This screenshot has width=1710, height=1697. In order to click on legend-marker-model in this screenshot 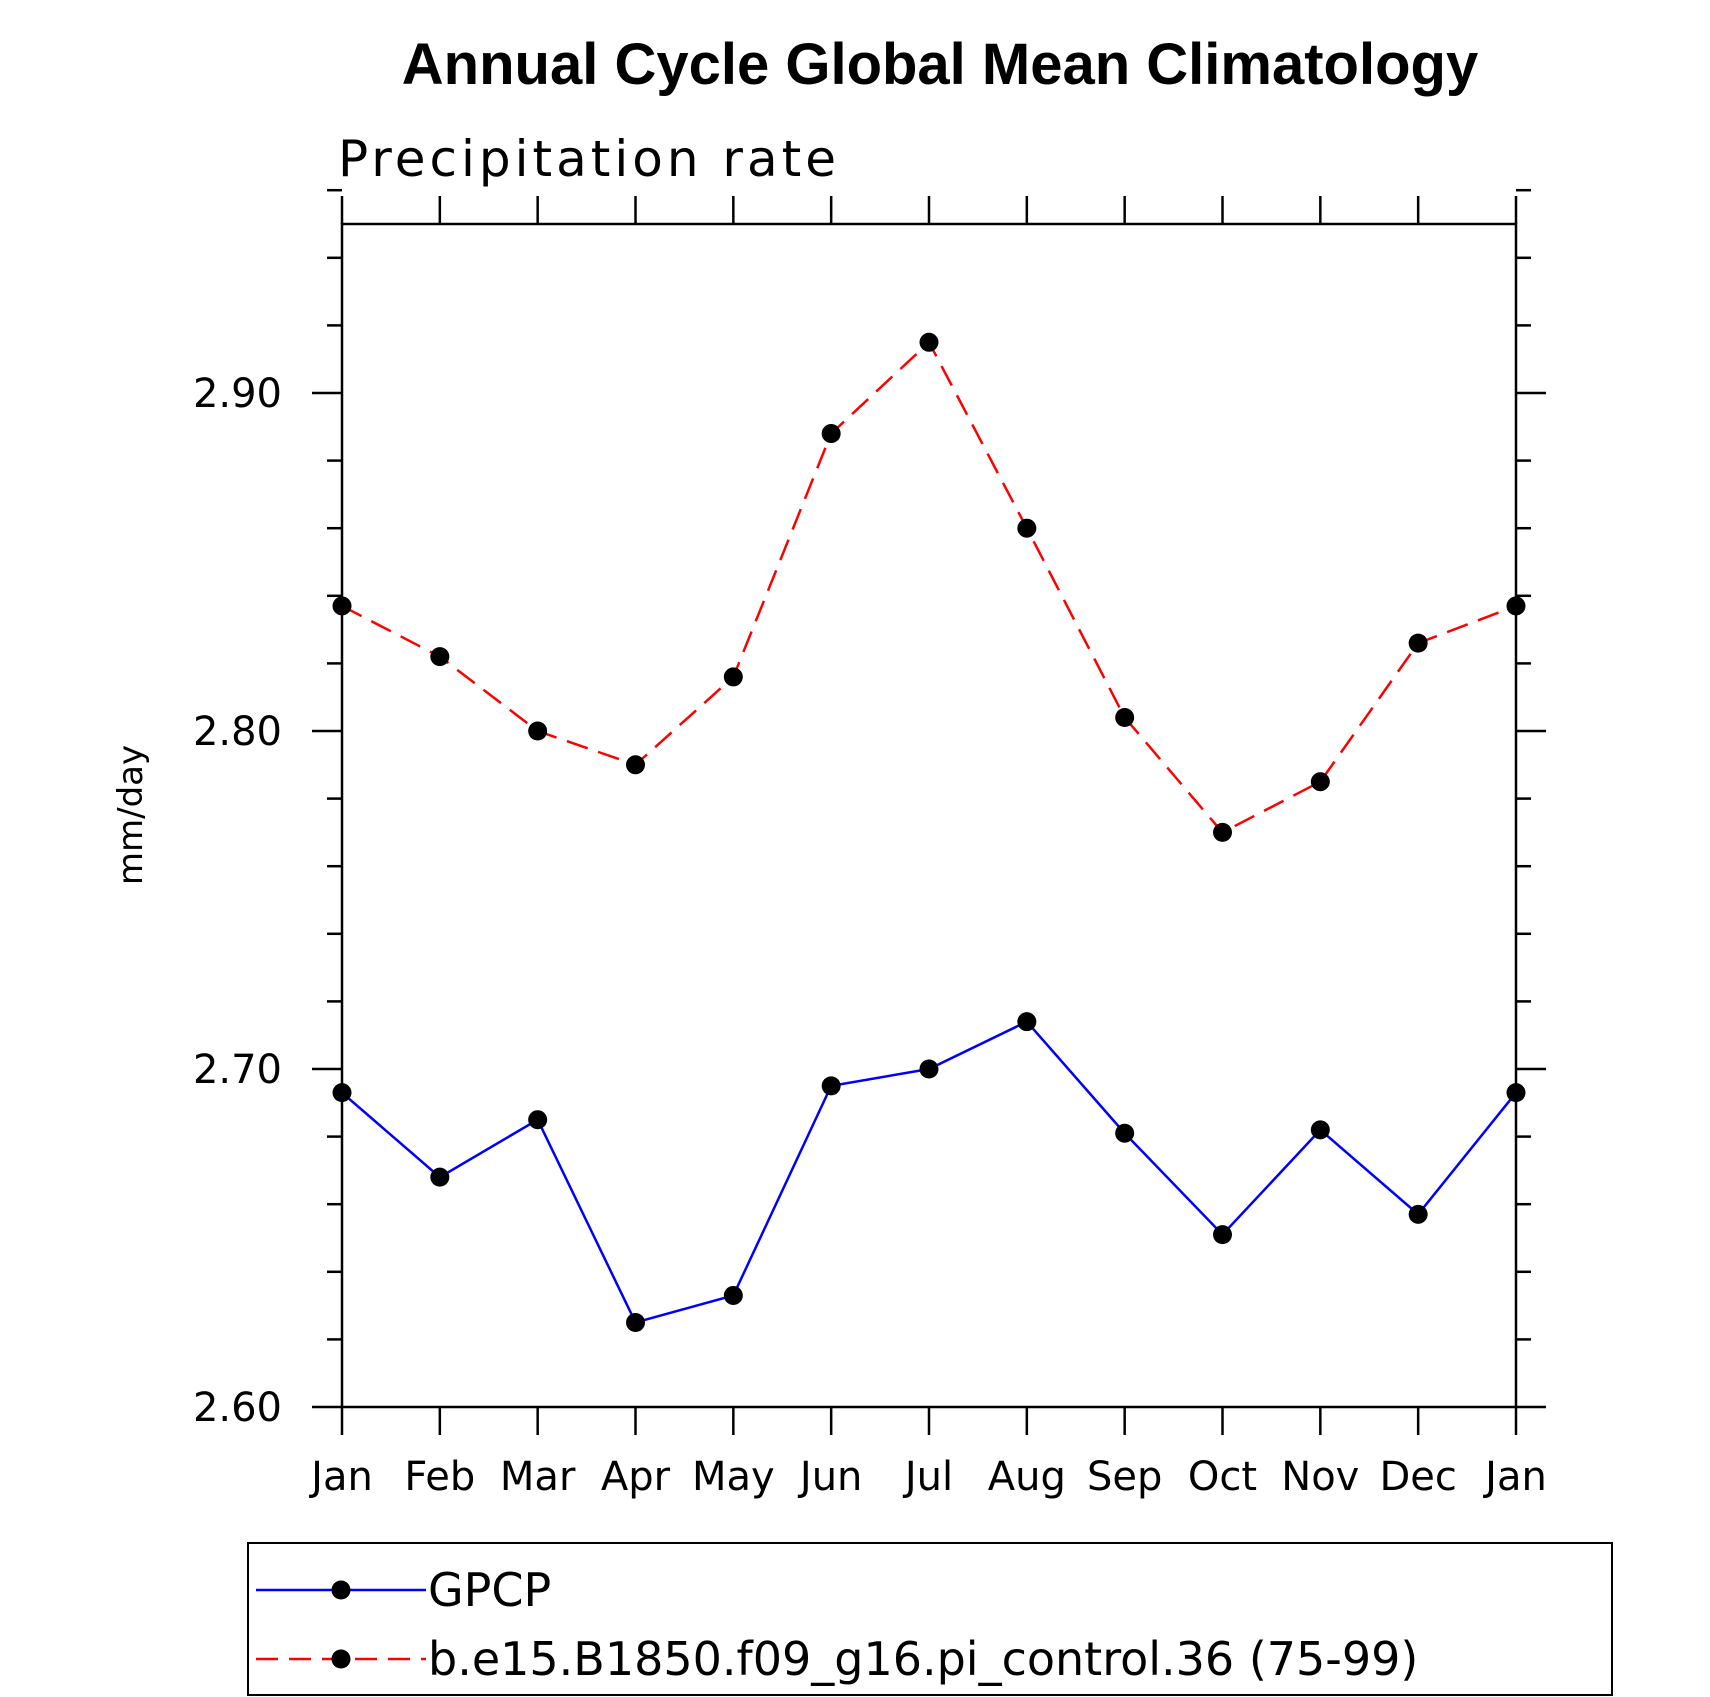, I will do `click(341, 1659)`.